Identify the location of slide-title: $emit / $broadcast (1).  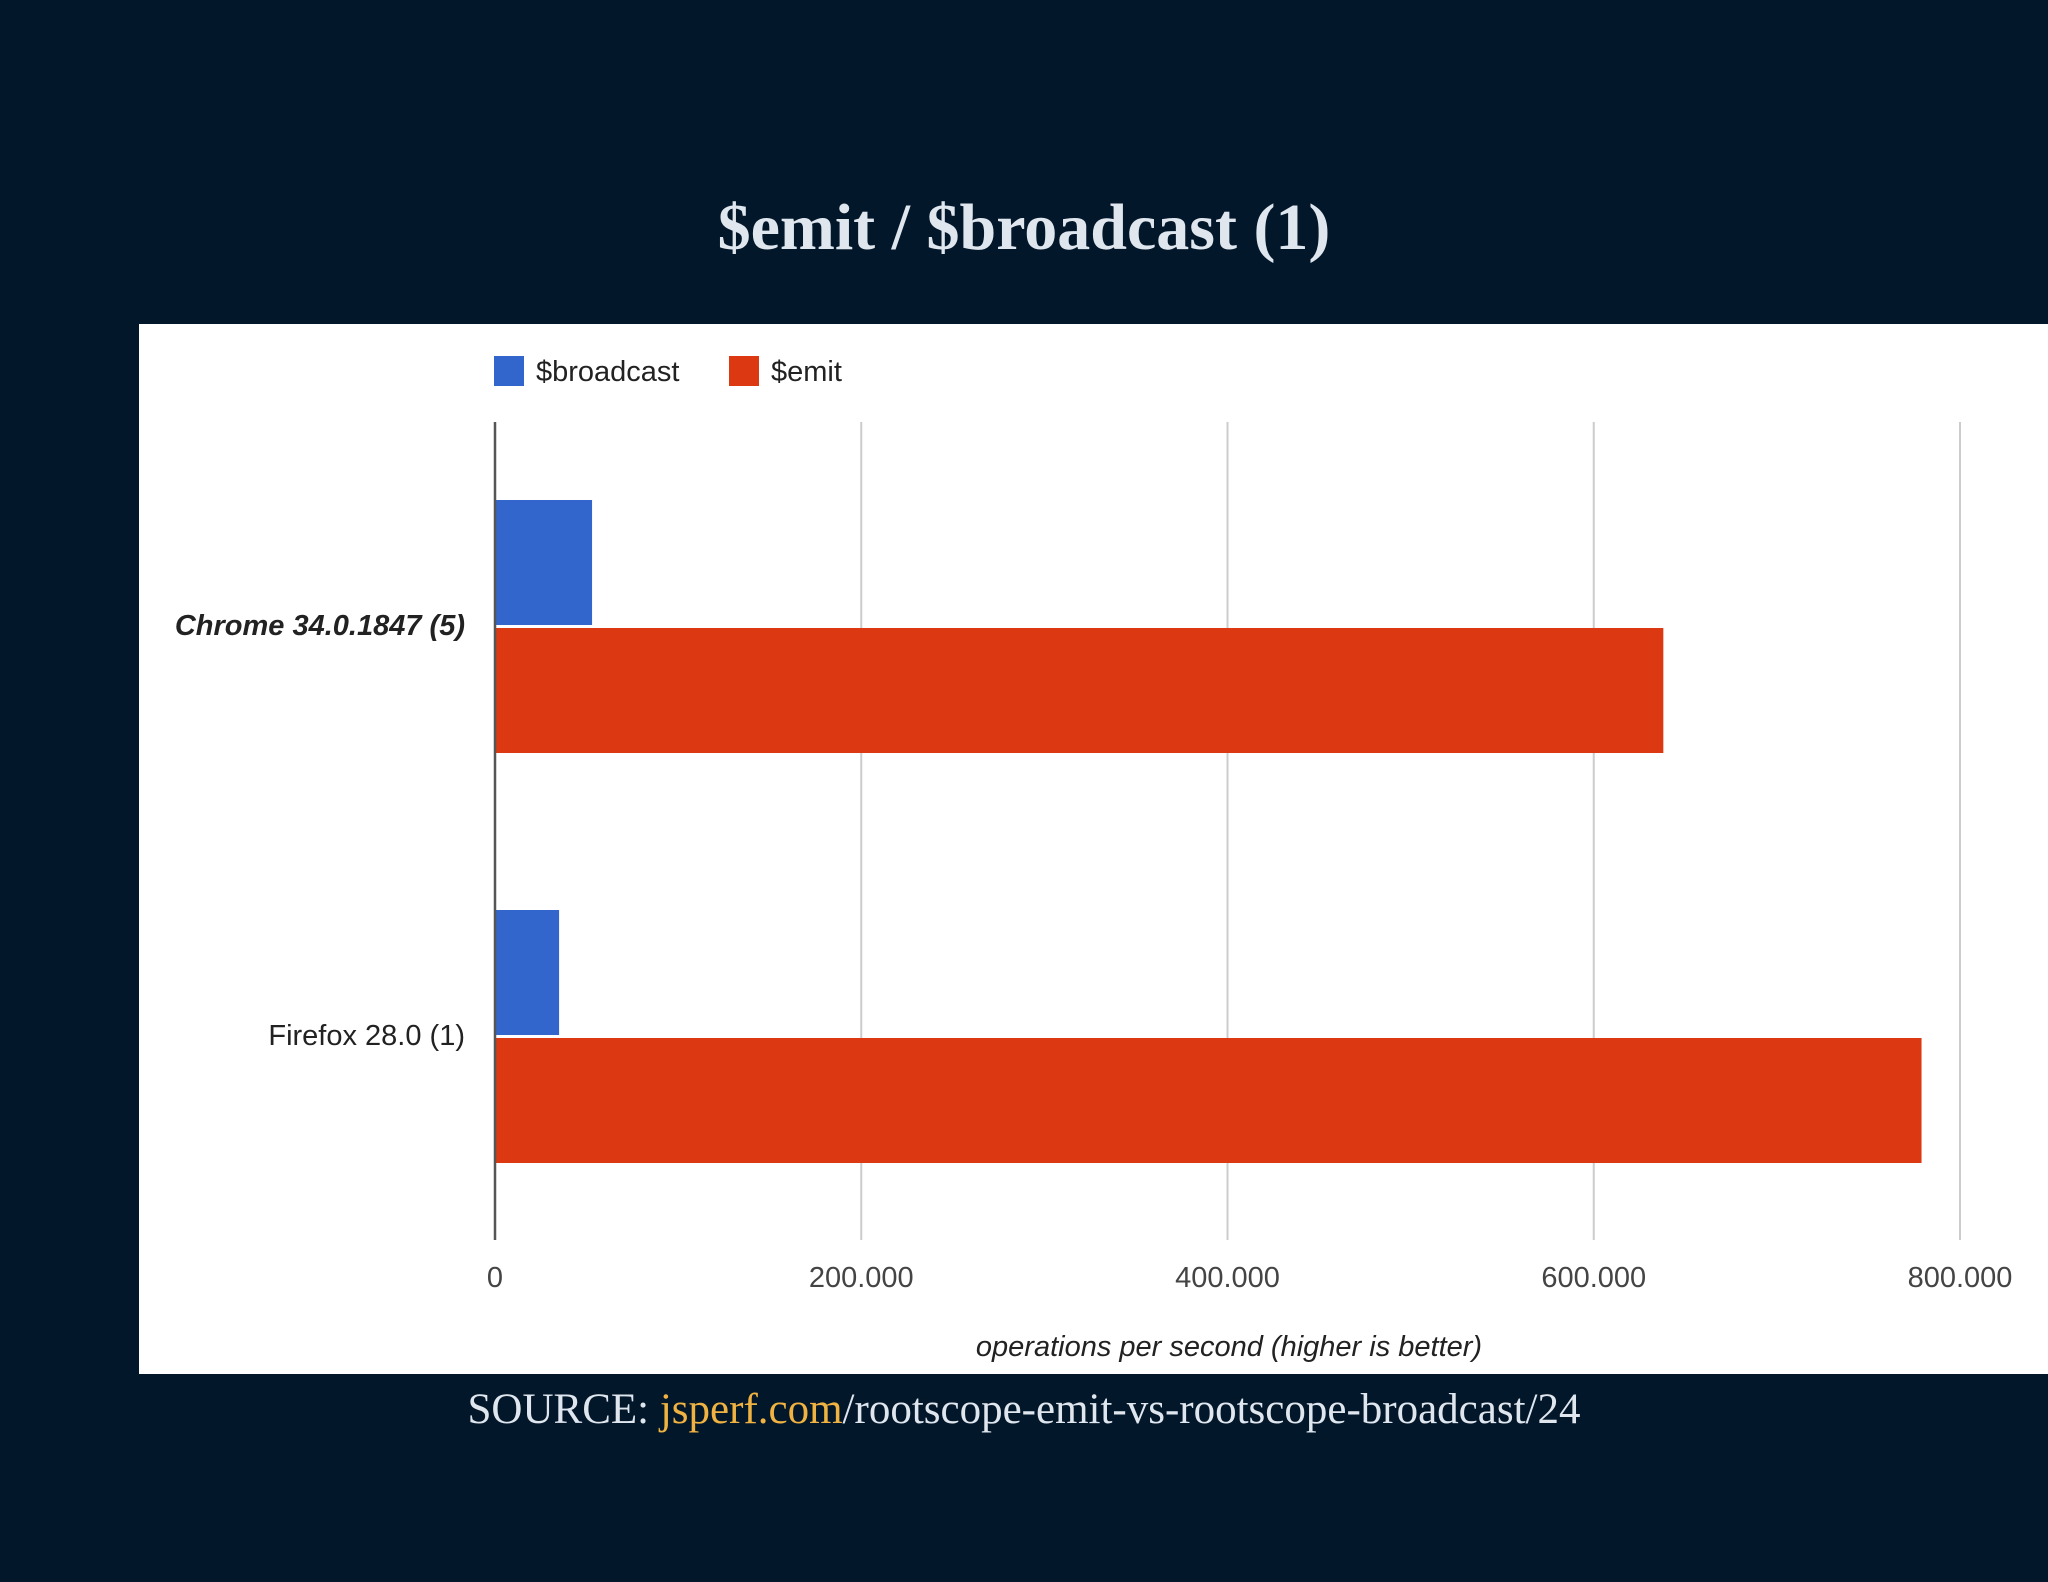
(1024, 227).